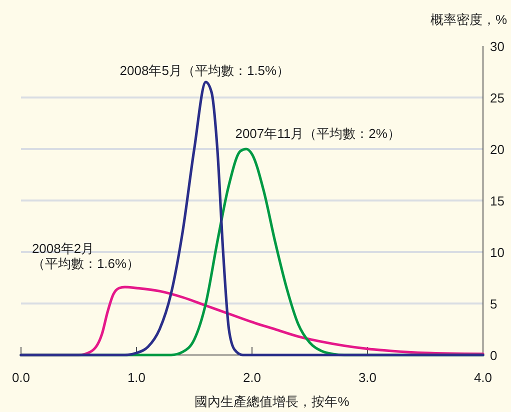 The width and height of the screenshot is (511, 412). Describe the element at coordinates (469, 19) in the screenshot. I see `y-axis-title: 概率密度，%` at that location.